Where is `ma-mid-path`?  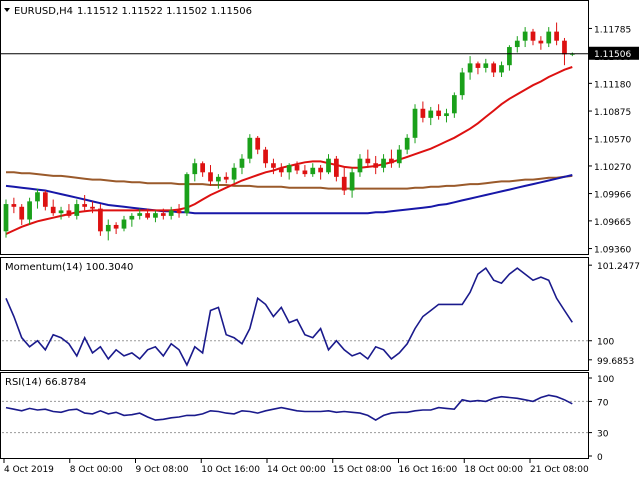
ma-mid-path is located at coordinates (289, 194).